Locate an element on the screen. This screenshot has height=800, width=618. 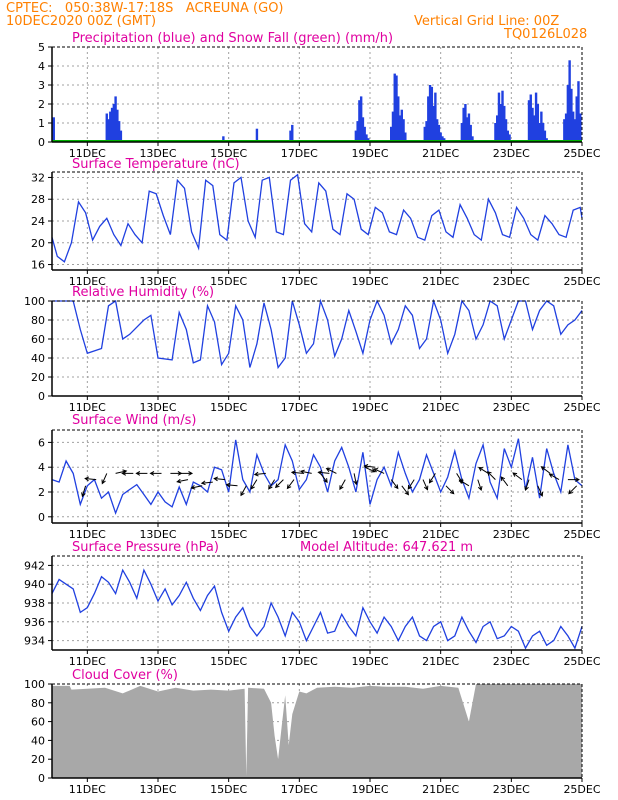
temp-xtick-label: 19DEC is located at coordinates (369, 281).